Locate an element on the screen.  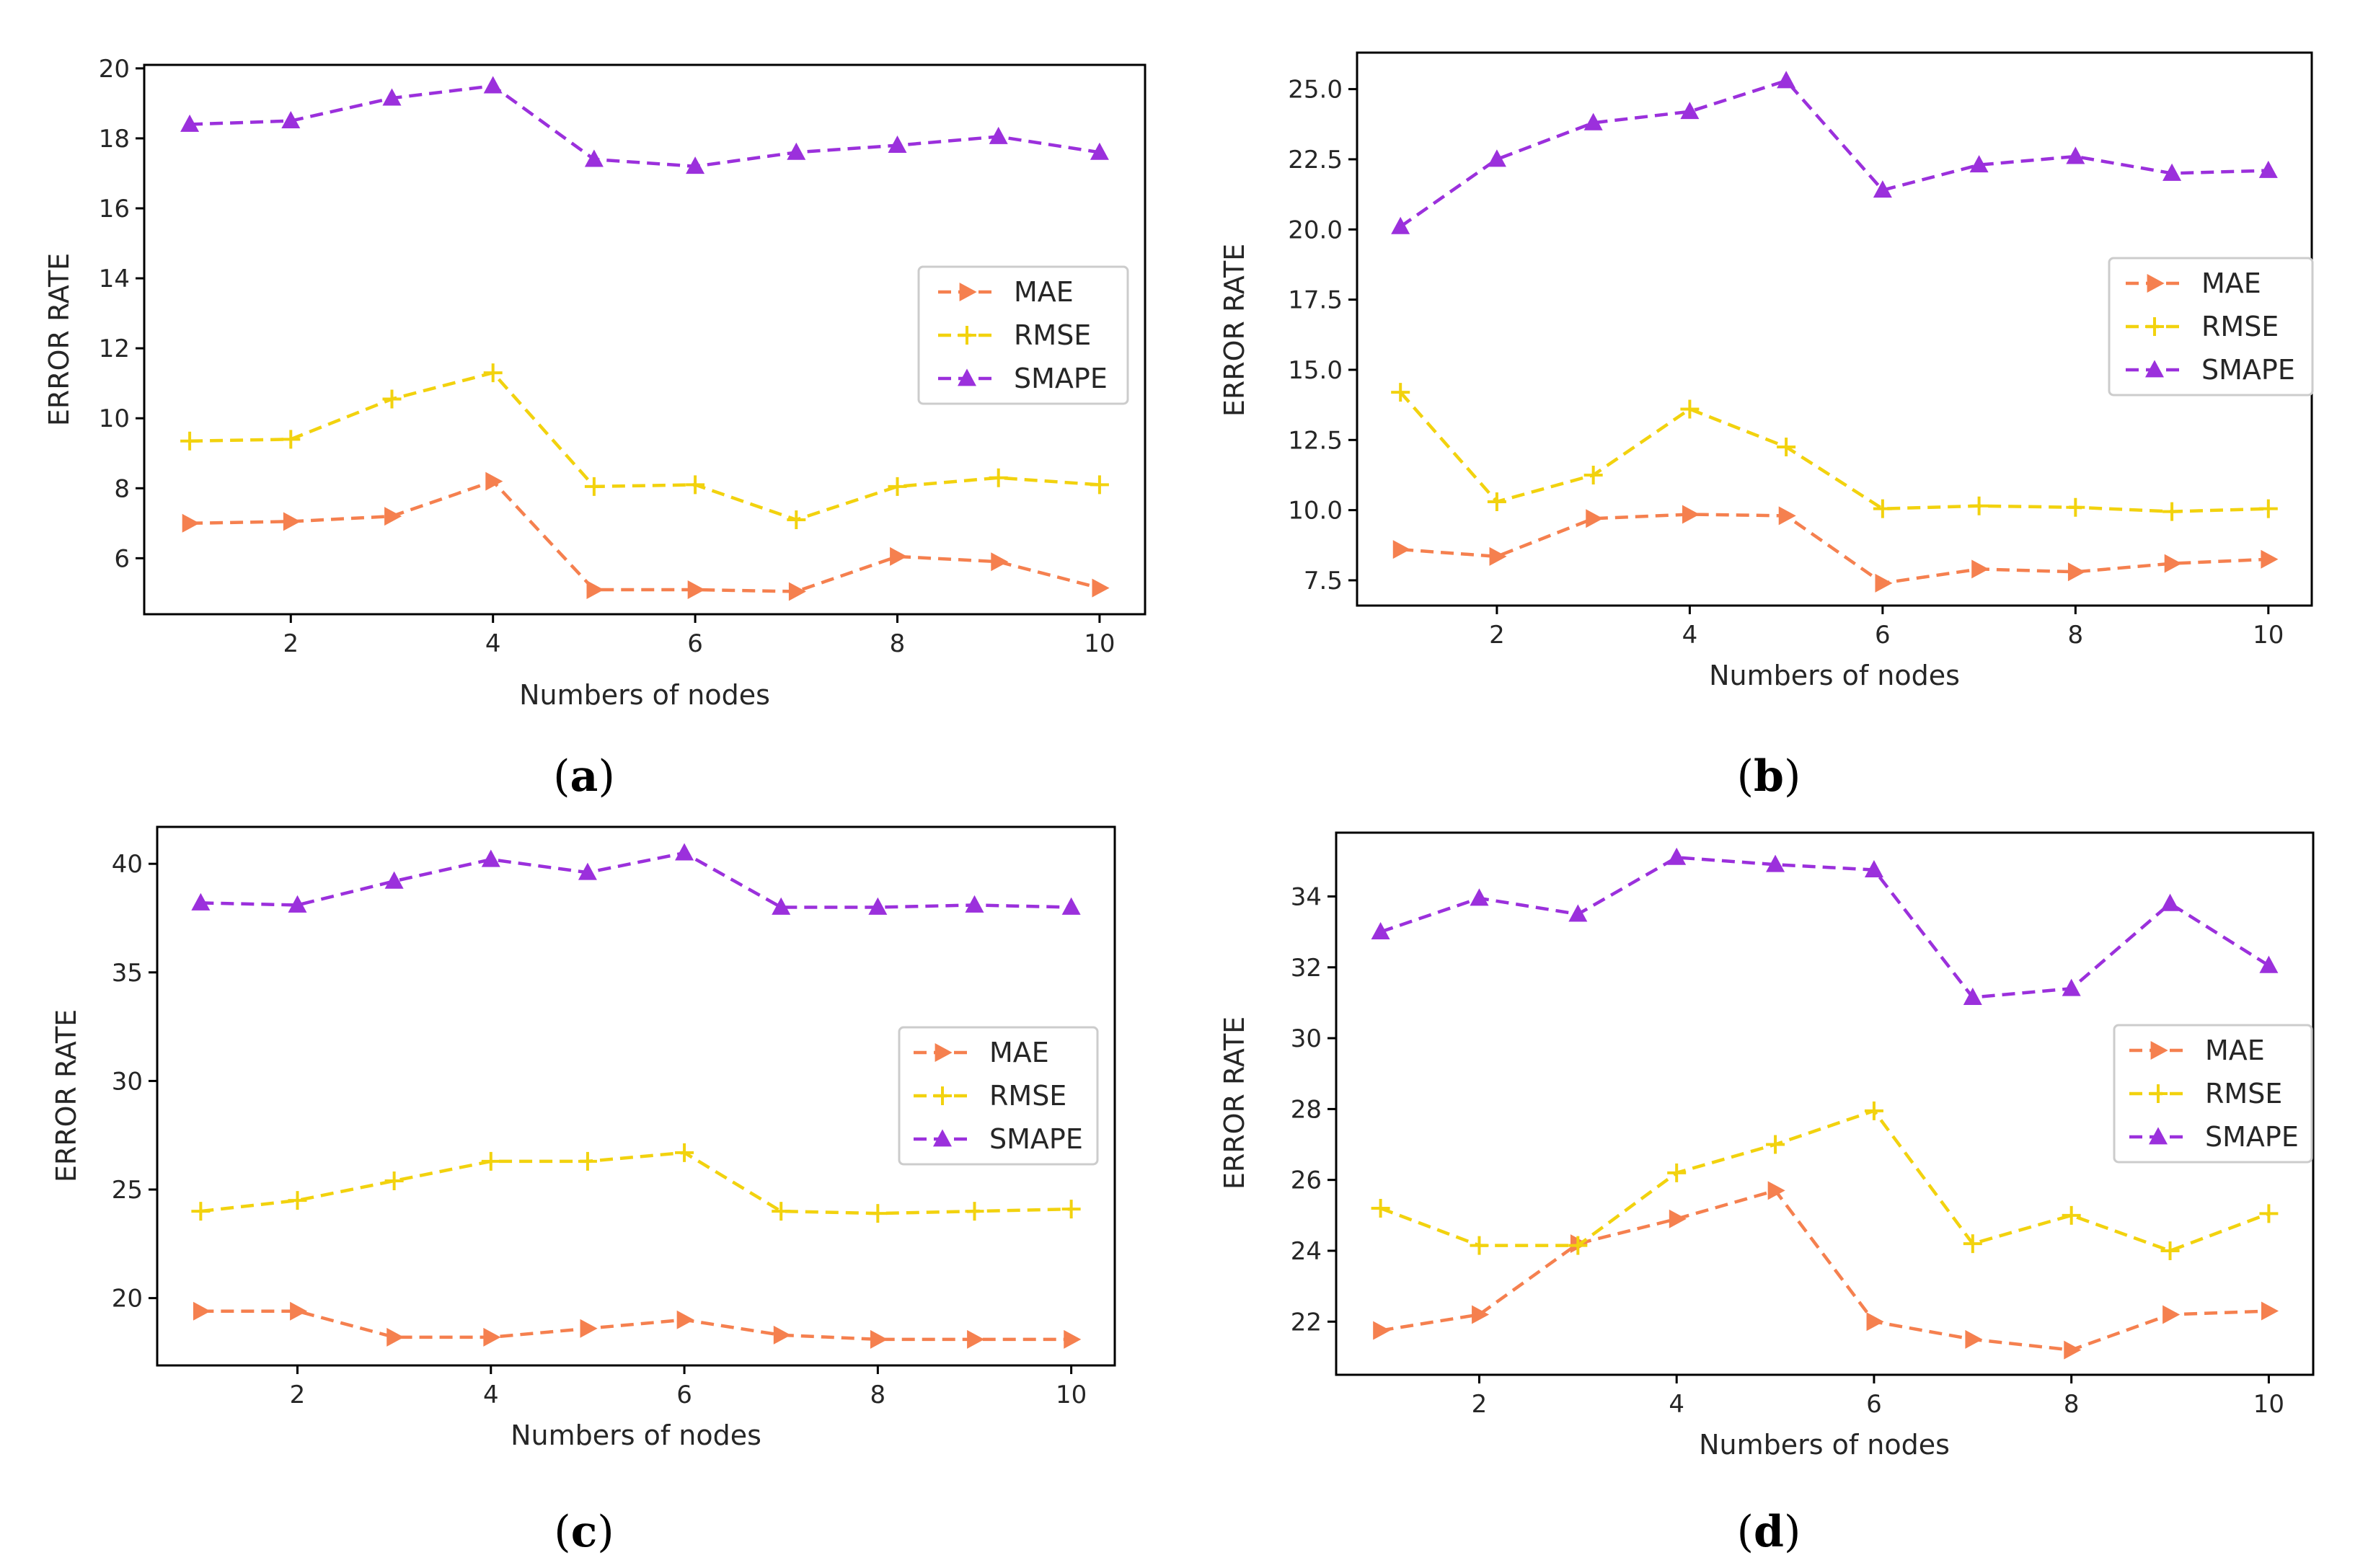
legend-marker-rmse is located at coordinates (2154, 326).